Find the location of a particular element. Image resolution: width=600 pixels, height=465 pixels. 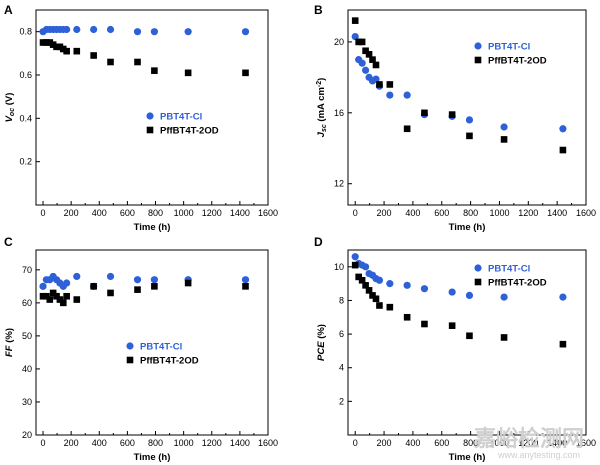

panel-letter: C is located at coordinates (8, 242).